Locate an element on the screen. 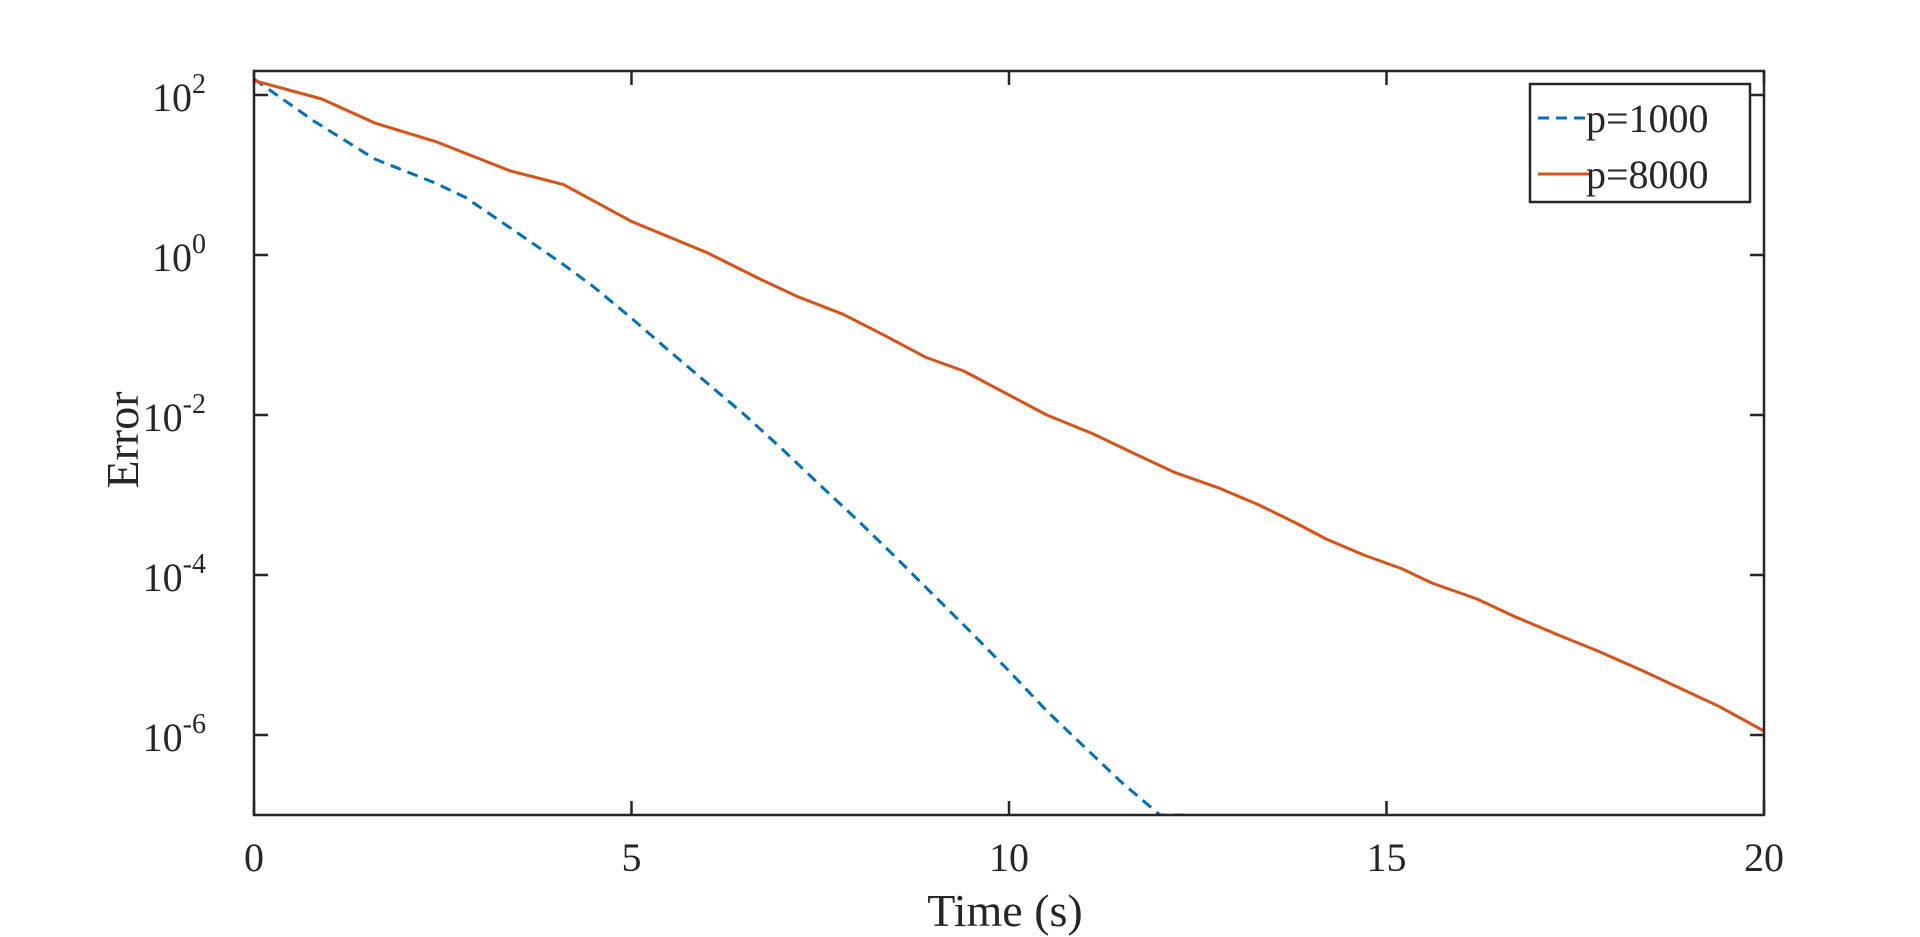 This screenshot has height=937, width=1920. x-tick-label: 15 is located at coordinates (1387, 857).